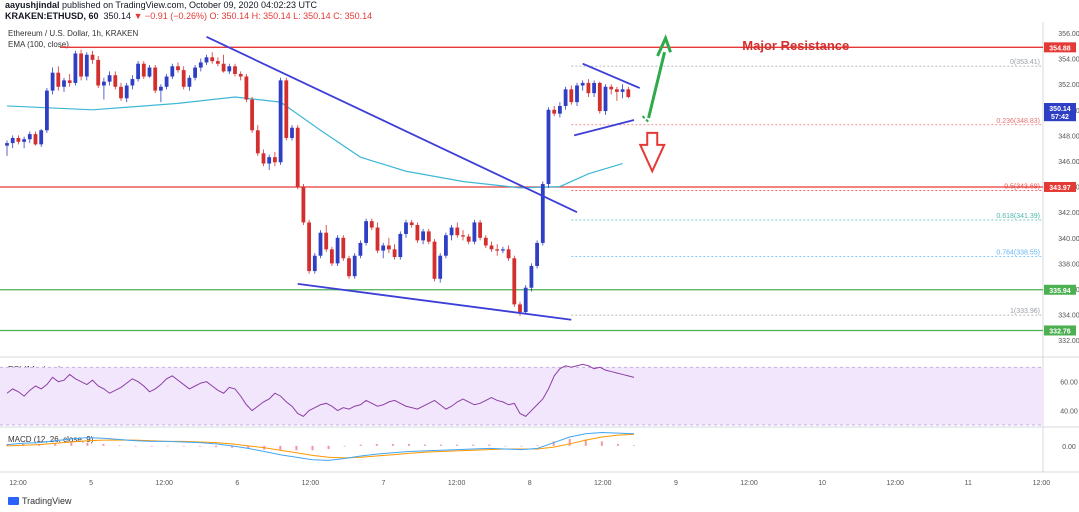  What do you see at coordinates (1025, 311) in the screenshot?
I see `fib-level-label: 1(333.96)` at bounding box center [1025, 311].